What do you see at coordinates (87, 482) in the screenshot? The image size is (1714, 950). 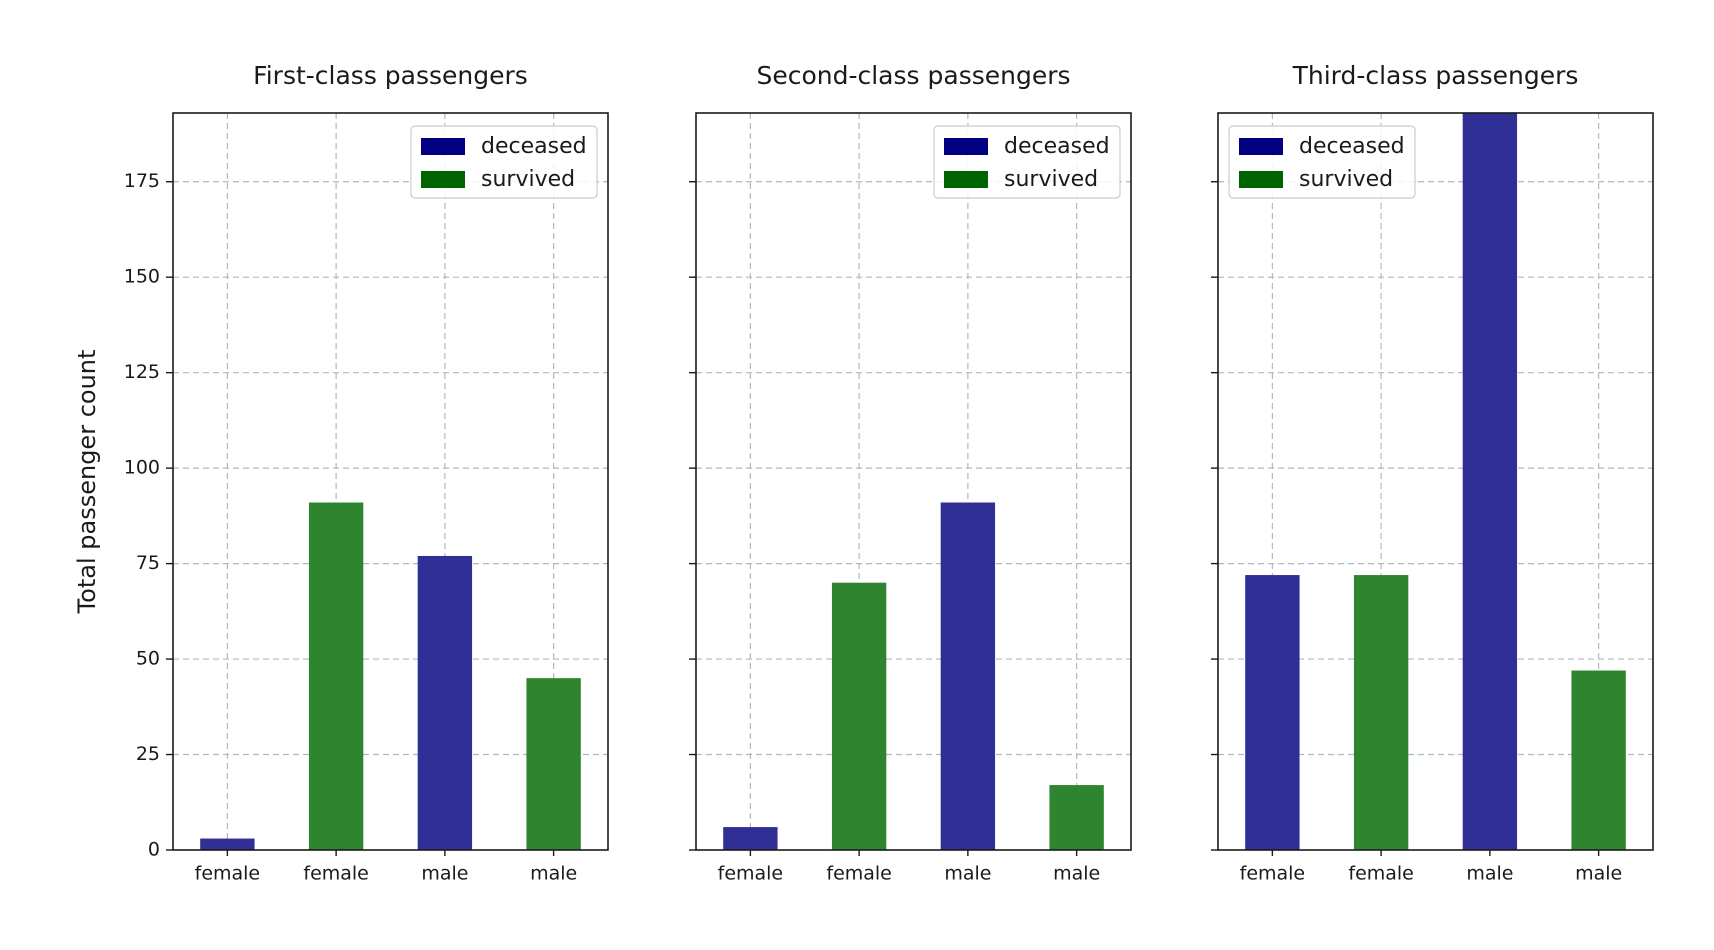 I see `y-axis-label: Total passenger count` at bounding box center [87, 482].